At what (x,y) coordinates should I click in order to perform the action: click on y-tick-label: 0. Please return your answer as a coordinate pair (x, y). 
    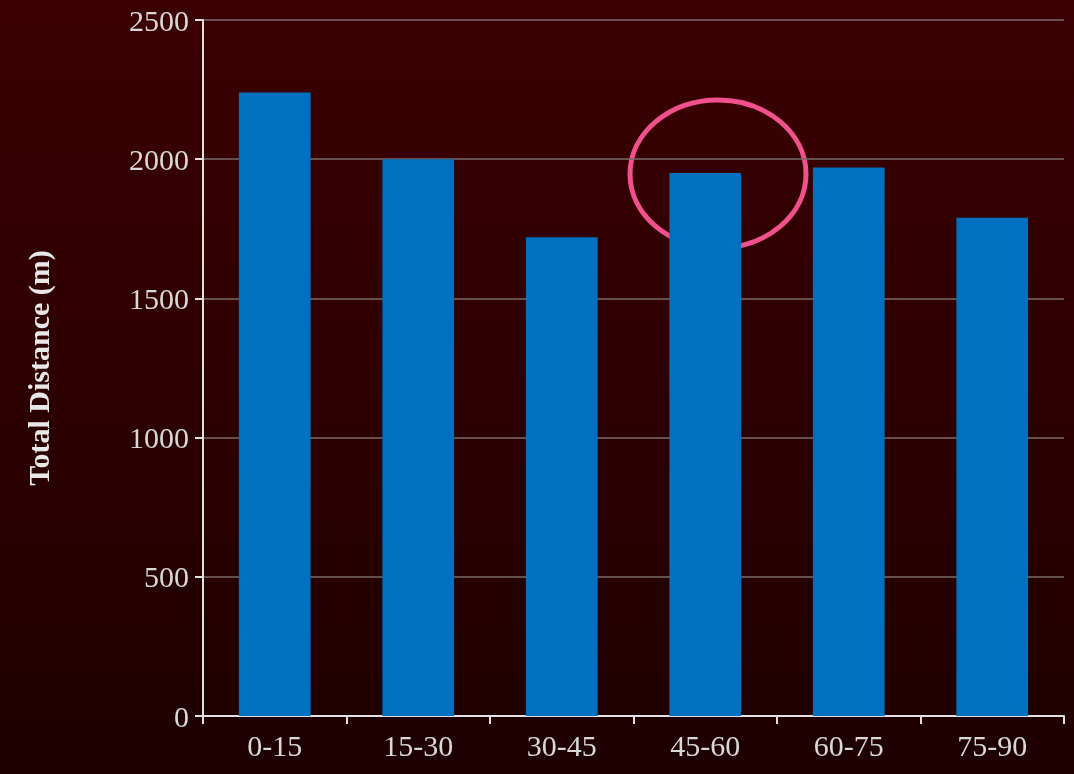
    Looking at the image, I should click on (181, 716).